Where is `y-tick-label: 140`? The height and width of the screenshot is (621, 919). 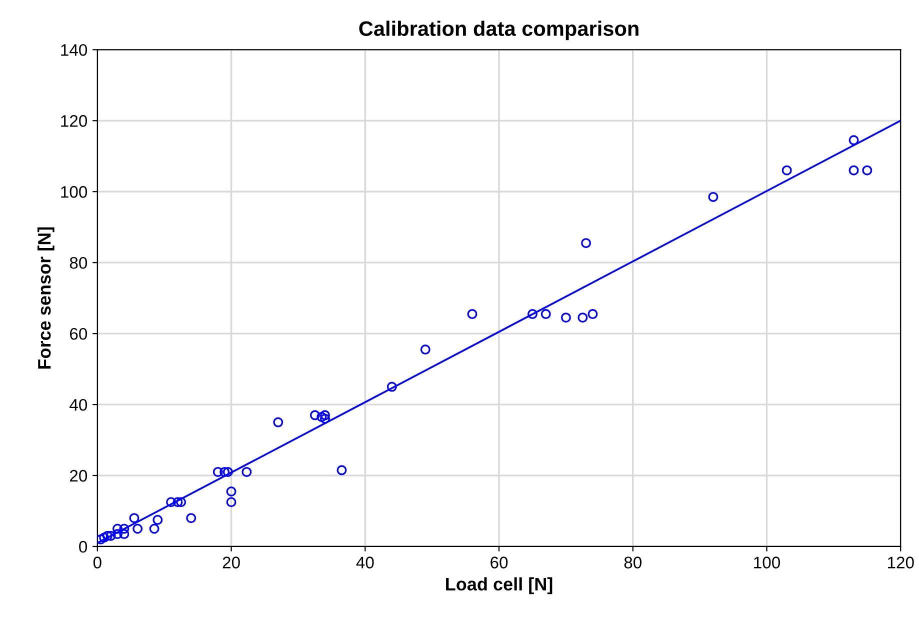 y-tick-label: 140 is located at coordinates (74, 50).